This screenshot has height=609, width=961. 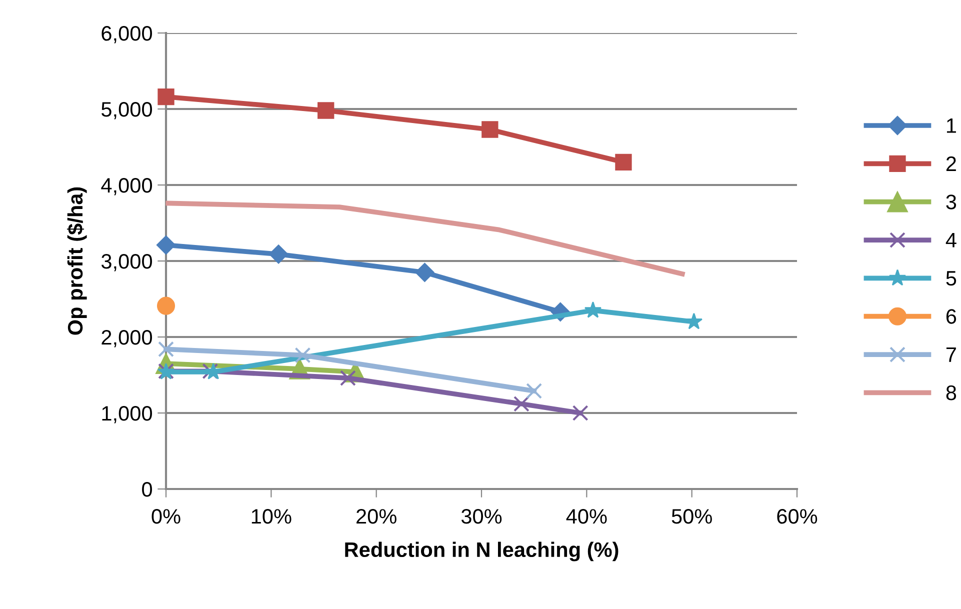 What do you see at coordinates (147, 489) in the screenshot?
I see `y-tick-label: 0` at bounding box center [147, 489].